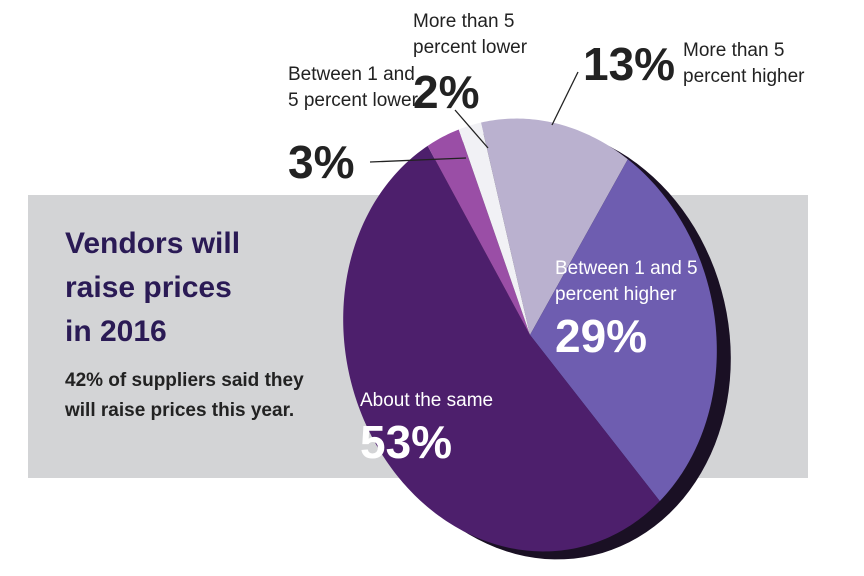 This screenshot has height=576, width=864. What do you see at coordinates (353, 87) in the screenshot?
I see `slice-label: Between 1 and 5 percent lower` at bounding box center [353, 87].